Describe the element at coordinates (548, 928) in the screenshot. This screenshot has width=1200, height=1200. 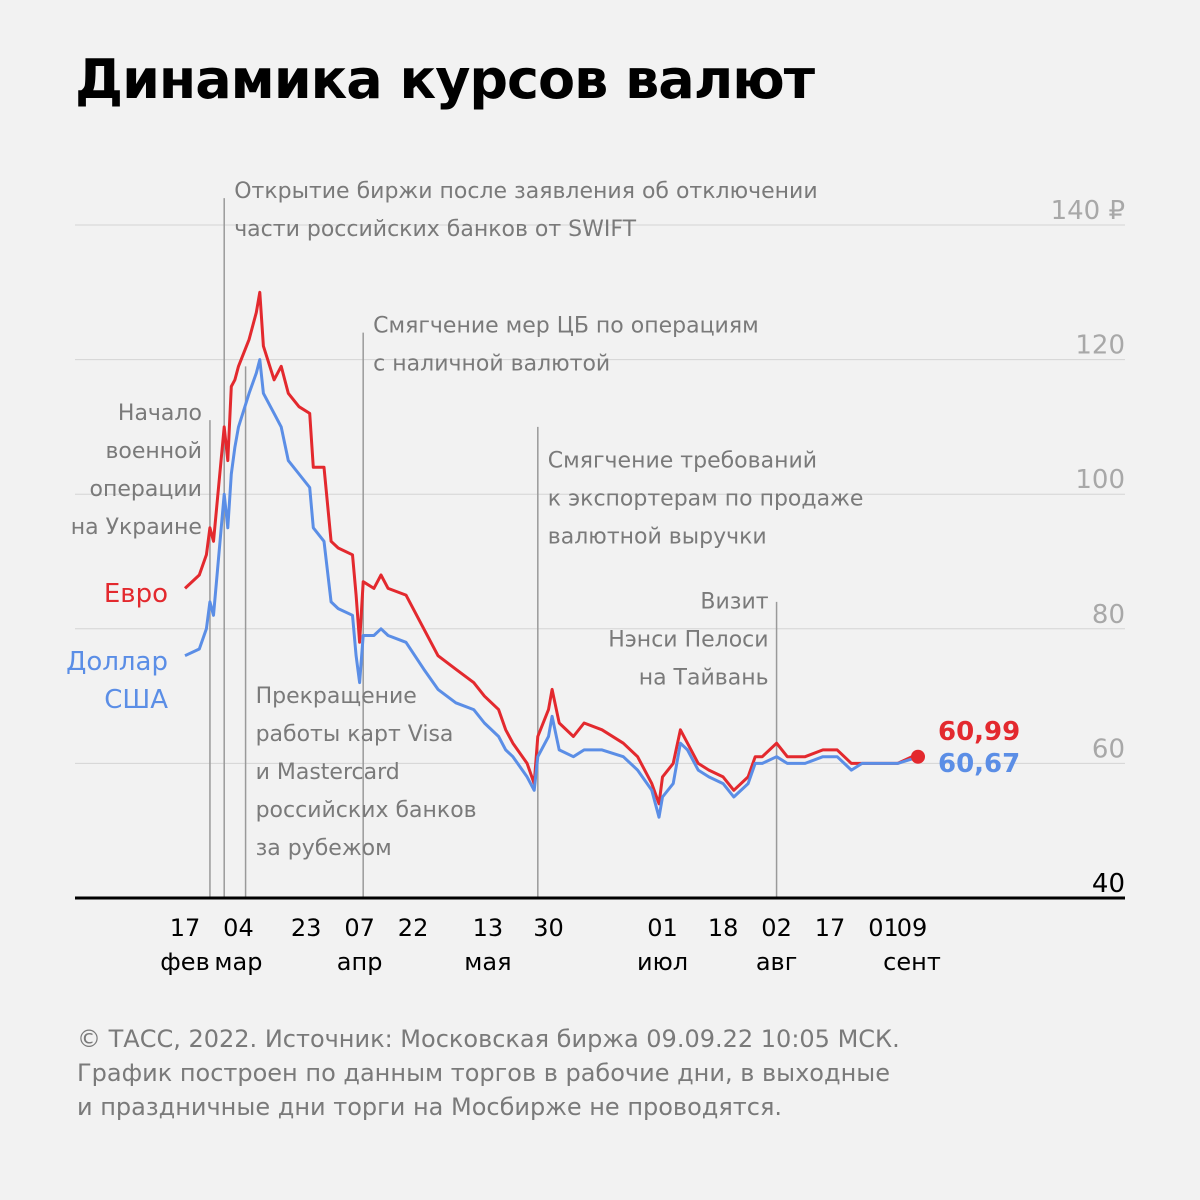
I see `x-tick-label: 30` at that location.